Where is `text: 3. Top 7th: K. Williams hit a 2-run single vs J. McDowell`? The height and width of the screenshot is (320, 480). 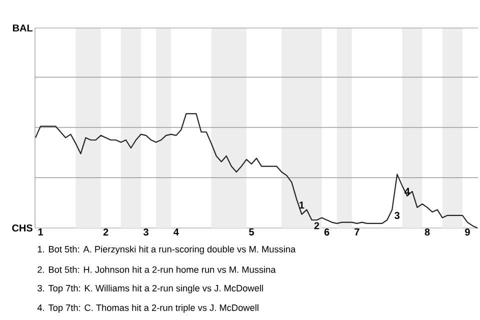
text: 3. Top 7th: K. Williams hit a 2-run single vs J. McDowell is located at coordinates (150, 289).